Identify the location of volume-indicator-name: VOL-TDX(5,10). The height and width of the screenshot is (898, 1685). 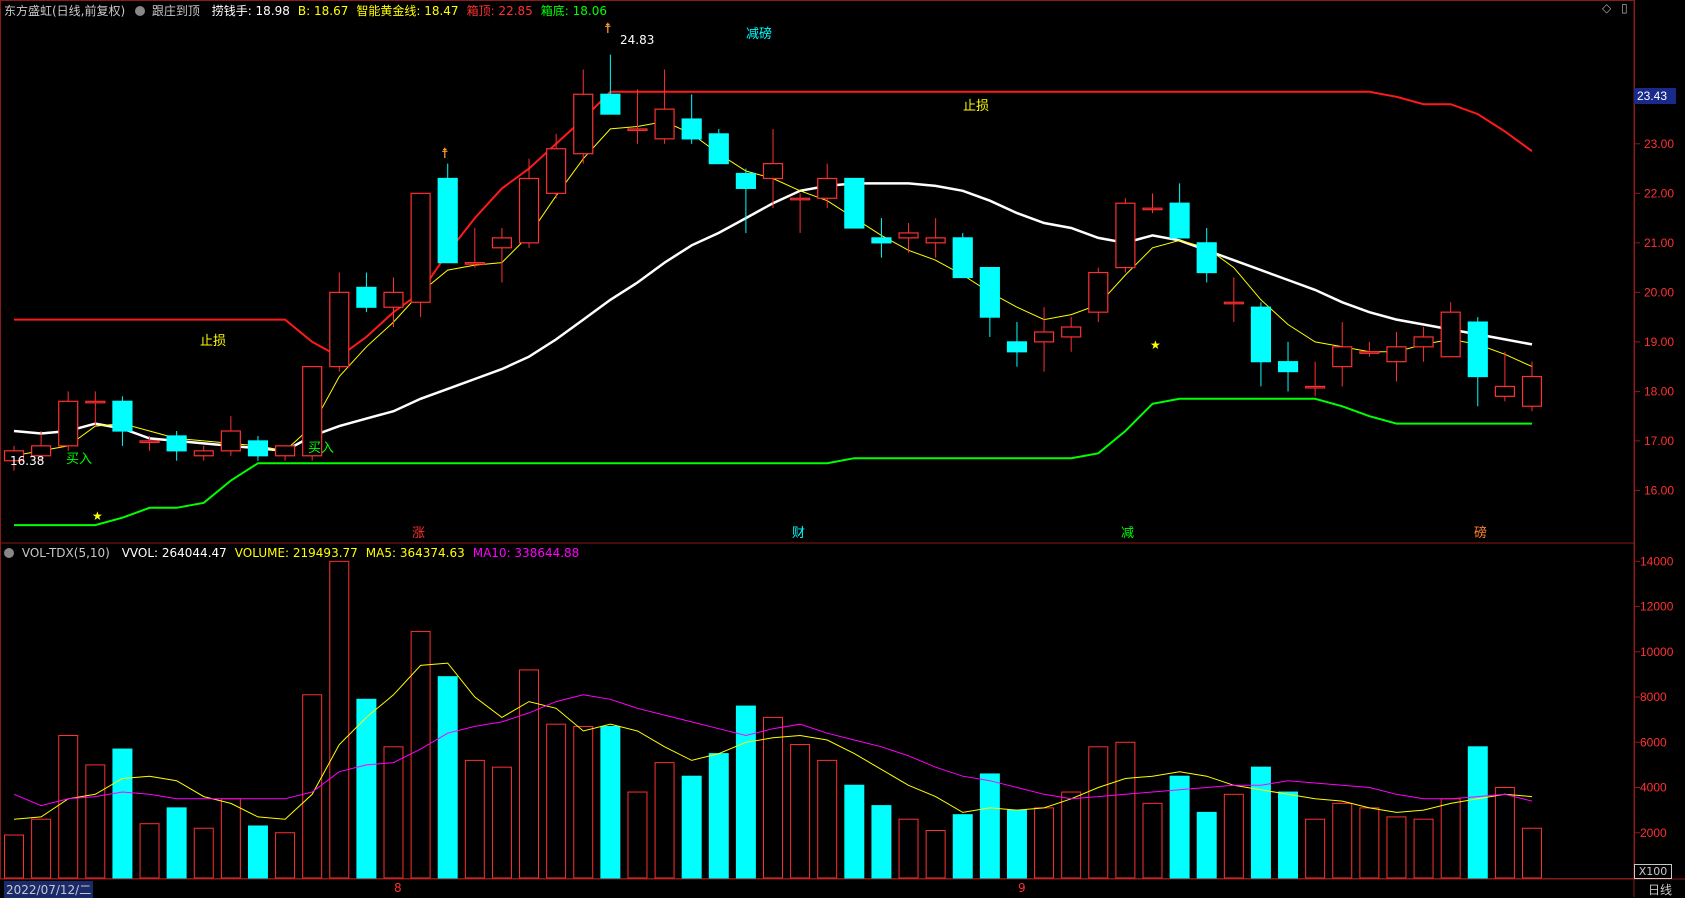
(65, 553).